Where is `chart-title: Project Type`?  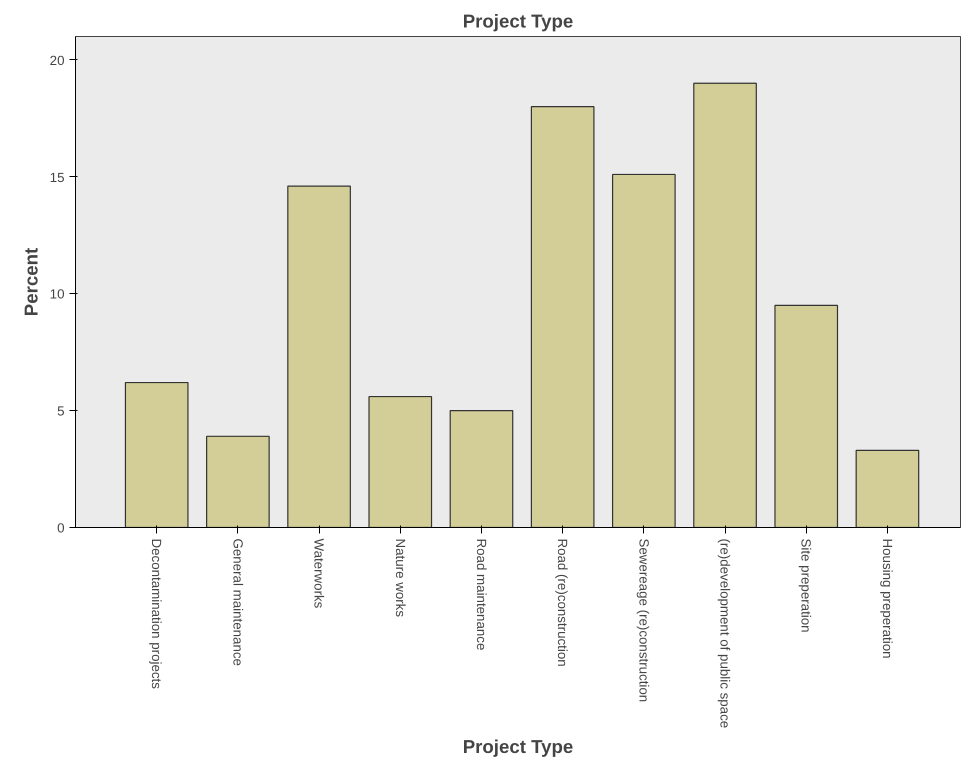 chart-title: Project Type is located at coordinates (518, 21).